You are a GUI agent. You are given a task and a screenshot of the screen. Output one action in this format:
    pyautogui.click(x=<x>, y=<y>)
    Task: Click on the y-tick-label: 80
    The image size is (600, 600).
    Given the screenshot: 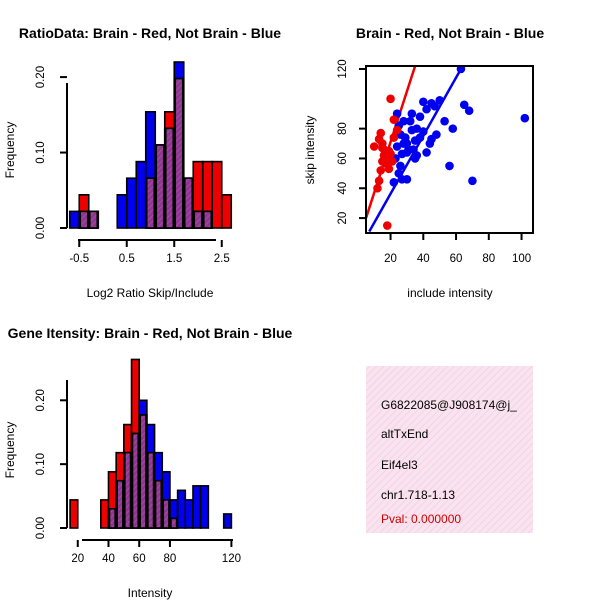 What is the action you would take?
    pyautogui.click(x=343, y=128)
    